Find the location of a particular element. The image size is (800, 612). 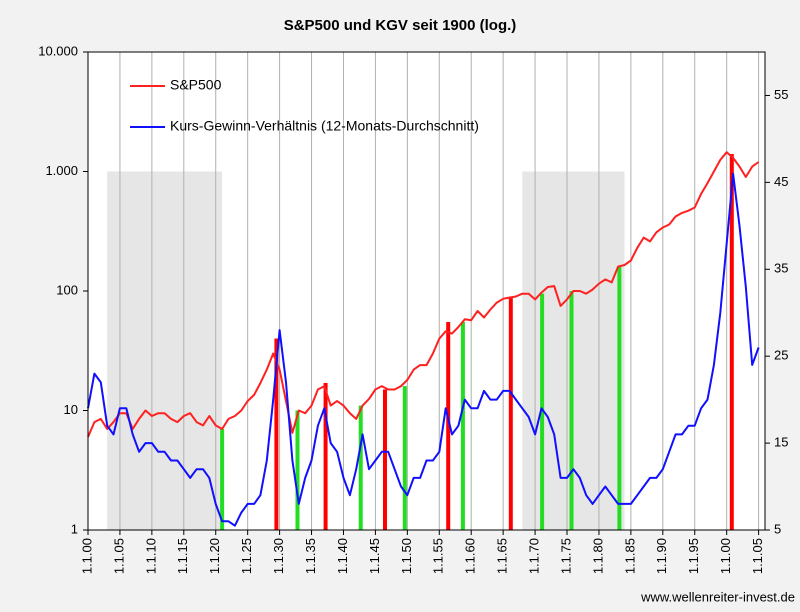

x-tick-label: 1.1.95 is located at coordinates (693, 556).